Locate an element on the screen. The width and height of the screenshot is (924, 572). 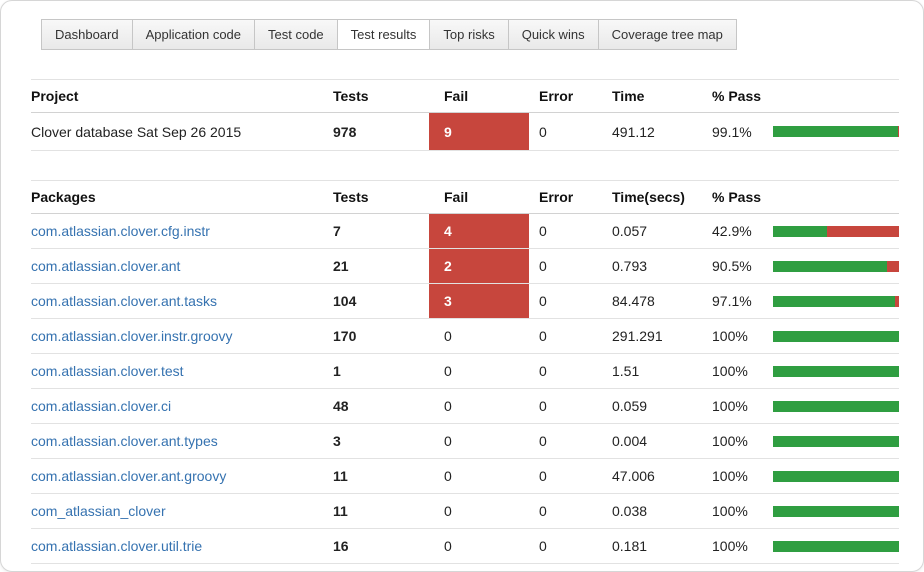
header-packages: Packages is located at coordinates (63, 197).